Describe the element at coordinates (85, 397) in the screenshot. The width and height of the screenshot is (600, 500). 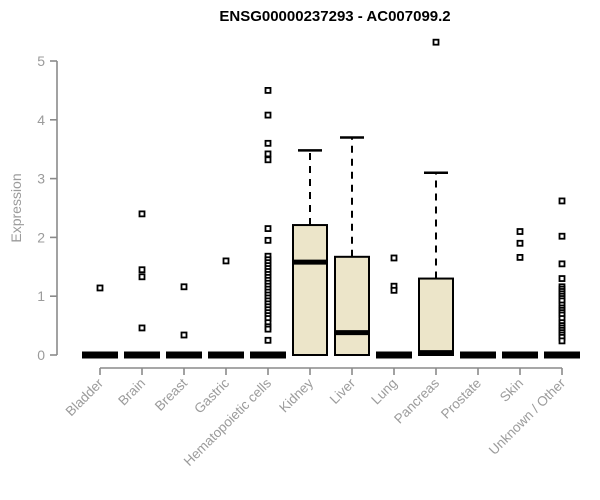
I see `x-tick-label: Bladder` at that location.